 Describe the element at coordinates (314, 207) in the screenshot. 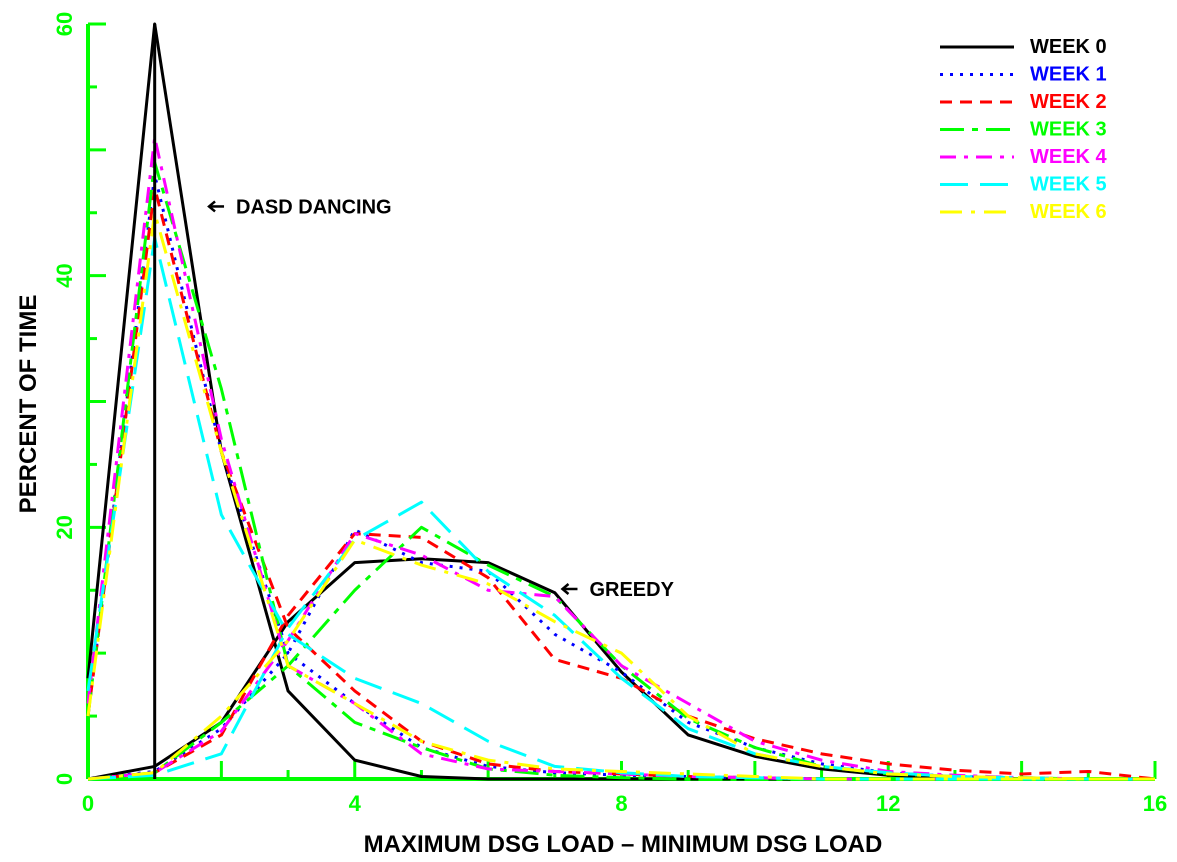

I see `annotation-label: DASD DANCING` at that location.